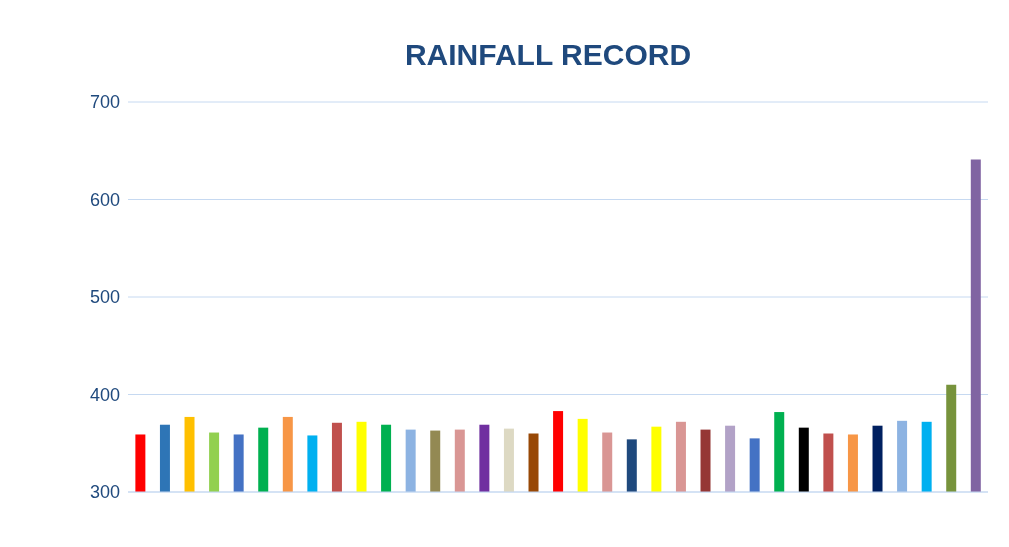 Image resolution: width=1009 pixels, height=547 pixels. What do you see at coordinates (104, 297) in the screenshot?
I see `y-tick-label: 500` at bounding box center [104, 297].